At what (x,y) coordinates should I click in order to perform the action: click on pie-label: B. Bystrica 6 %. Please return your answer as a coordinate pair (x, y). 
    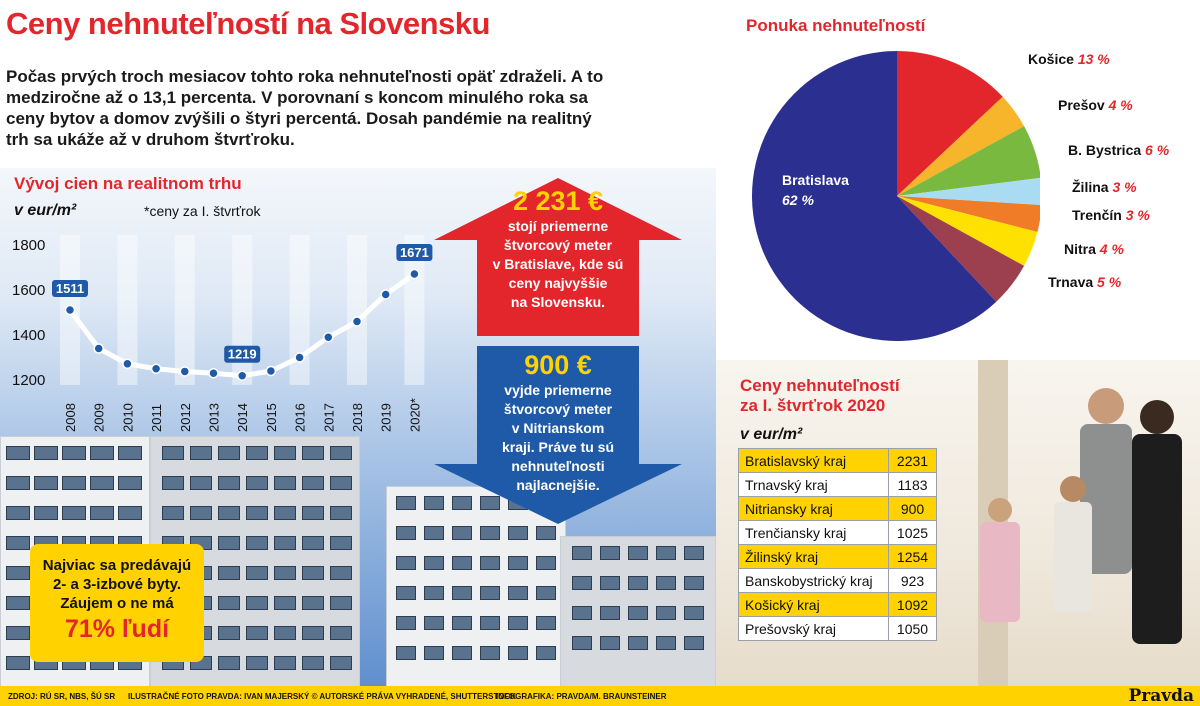
    Looking at the image, I should click on (1118, 150).